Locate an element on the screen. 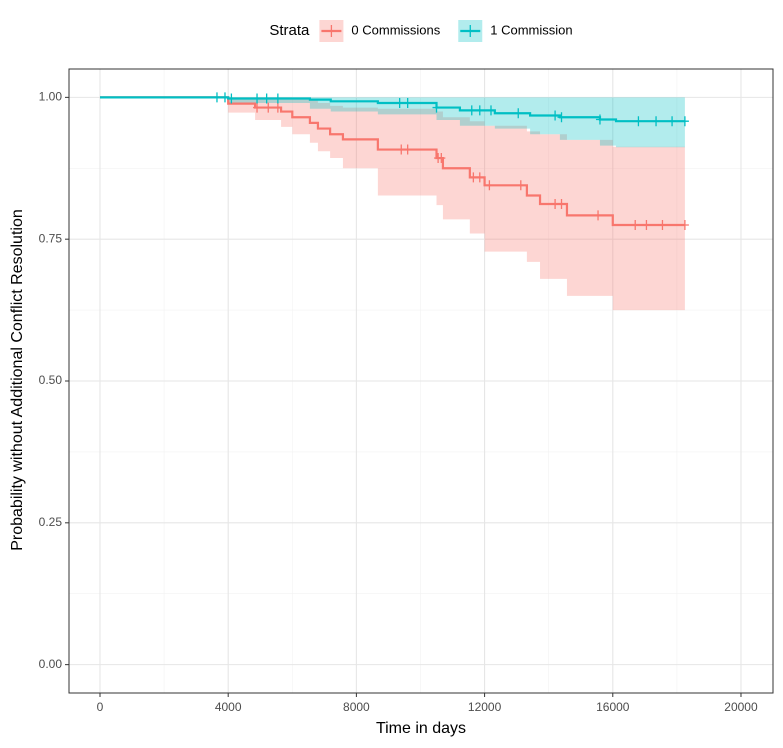 The width and height of the screenshot is (783, 748). survival-line is located at coordinates (392, 161).